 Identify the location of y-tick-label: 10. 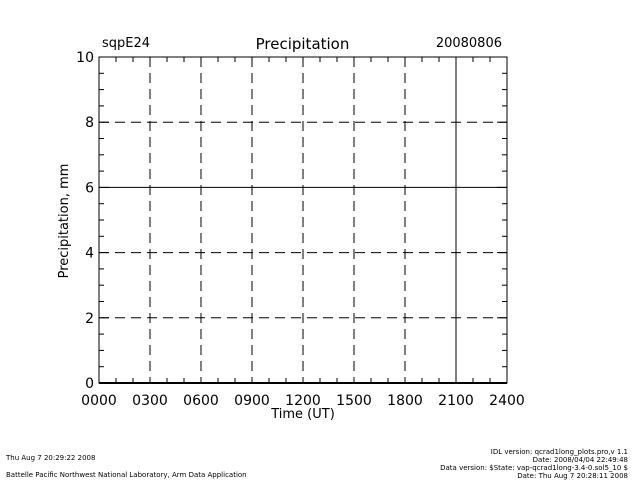
(85, 58).